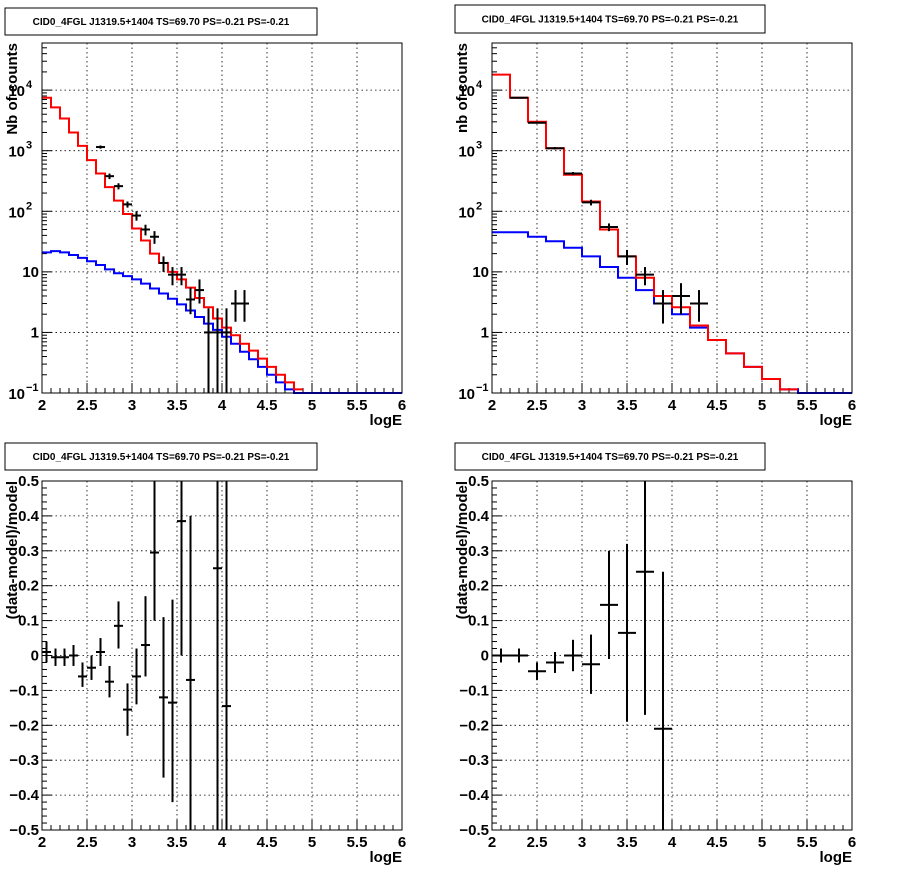 This screenshot has height=875, width=898. Describe the element at coordinates (474, 690) in the screenshot. I see `y-tick-label: −0.1` at that location.